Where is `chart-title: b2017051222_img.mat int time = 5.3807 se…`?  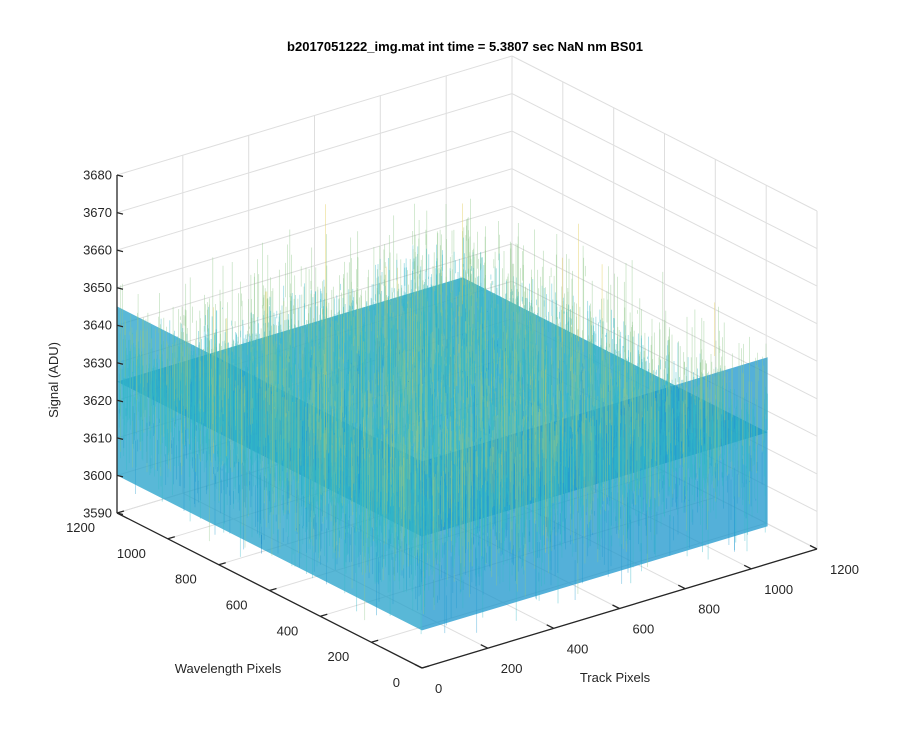
chart-title: b2017051222_img.mat int time = 5.3807 se… is located at coordinates (465, 46).